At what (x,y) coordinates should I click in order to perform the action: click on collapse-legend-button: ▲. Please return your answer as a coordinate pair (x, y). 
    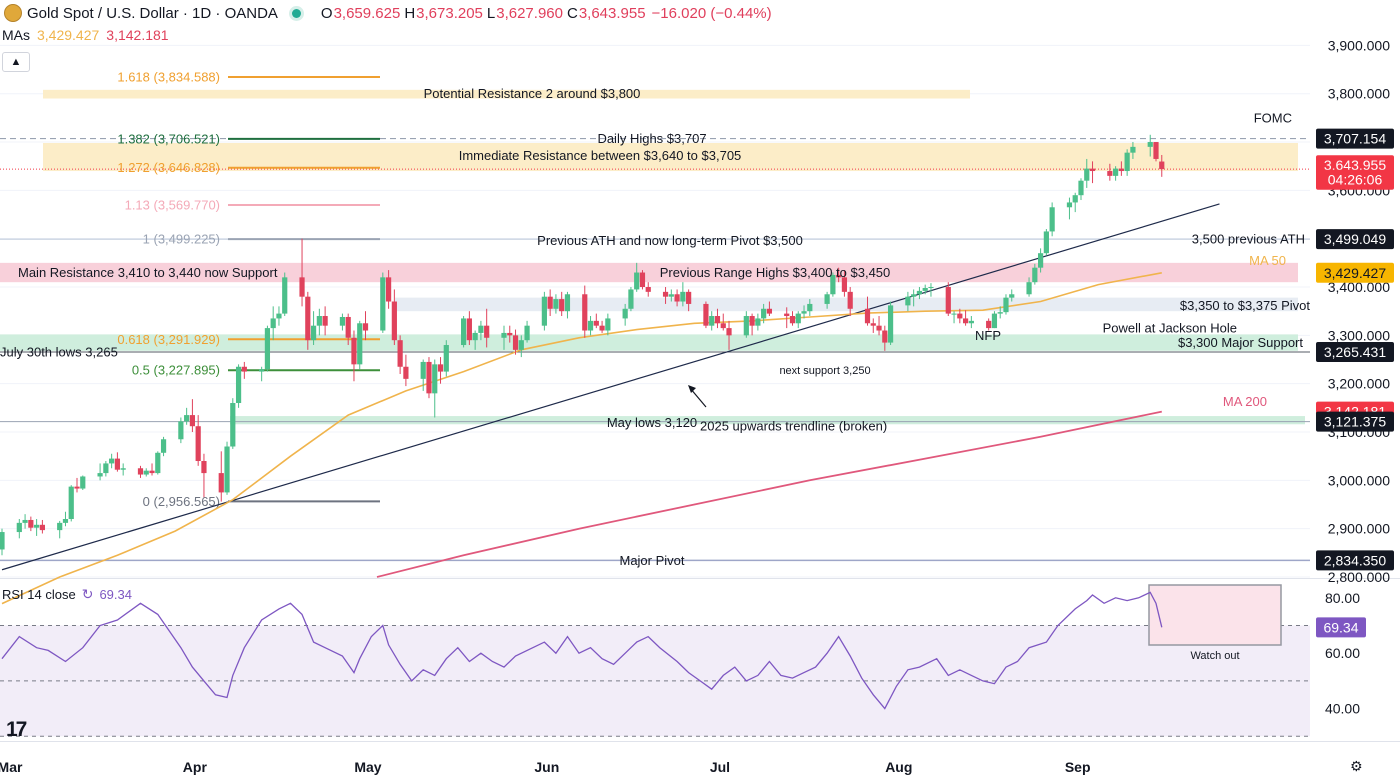
    Looking at the image, I should click on (16, 62).